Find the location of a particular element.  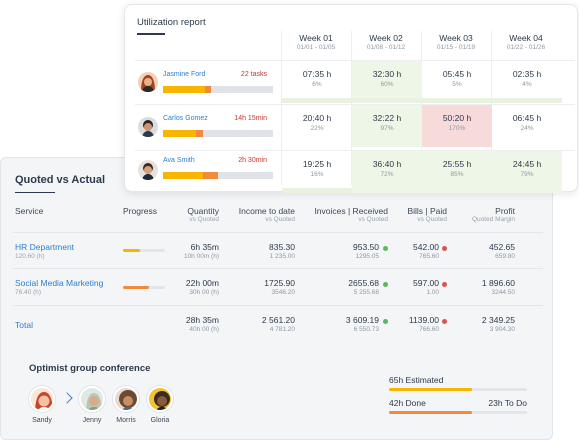

week-cell: 20:40 h 22% is located at coordinates (317, 126).